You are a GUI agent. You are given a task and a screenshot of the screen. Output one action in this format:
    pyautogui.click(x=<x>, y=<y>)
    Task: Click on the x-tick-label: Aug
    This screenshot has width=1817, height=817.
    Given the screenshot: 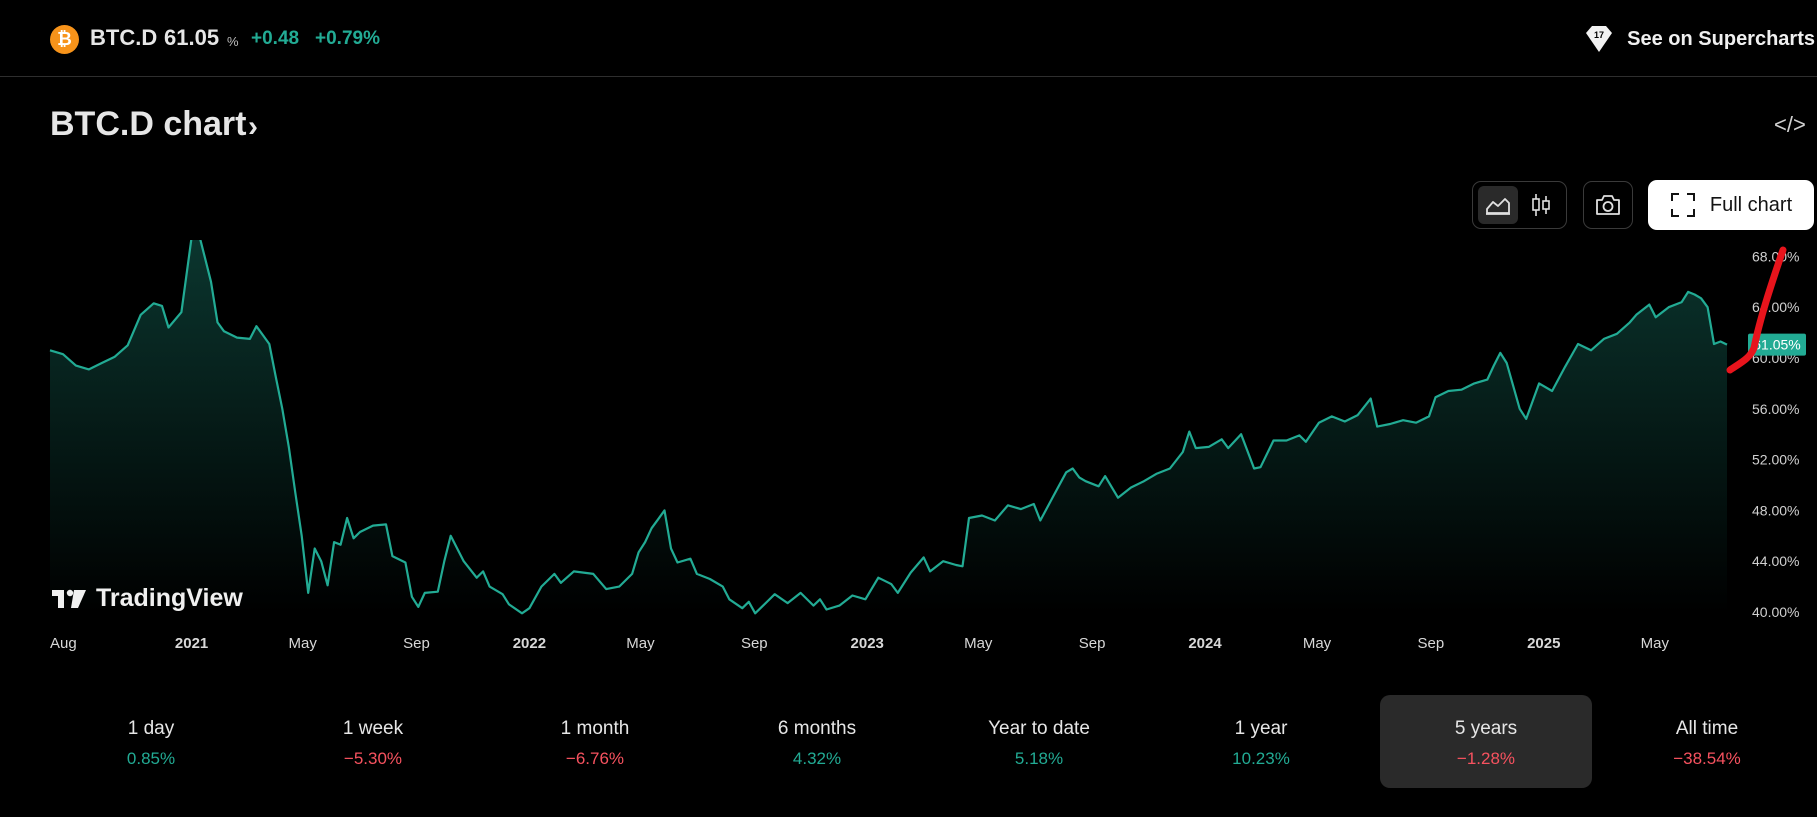 What is the action you would take?
    pyautogui.click(x=63, y=643)
    